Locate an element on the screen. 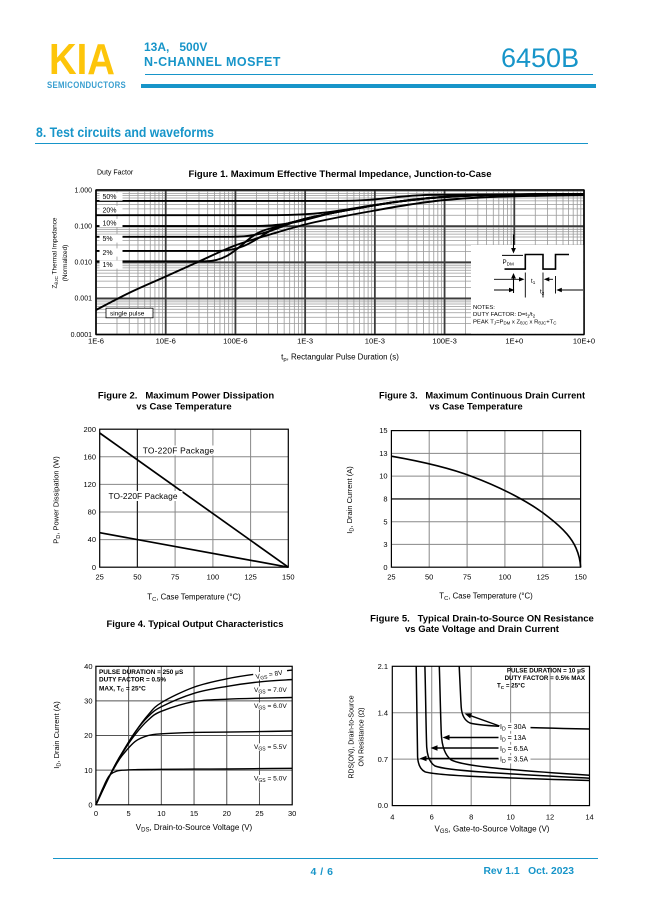  svg-text:VGS, Gate-to-Source Voltage (V: VGS, Gate-to-Source Voltage (V) is located at coordinates (492, 830).